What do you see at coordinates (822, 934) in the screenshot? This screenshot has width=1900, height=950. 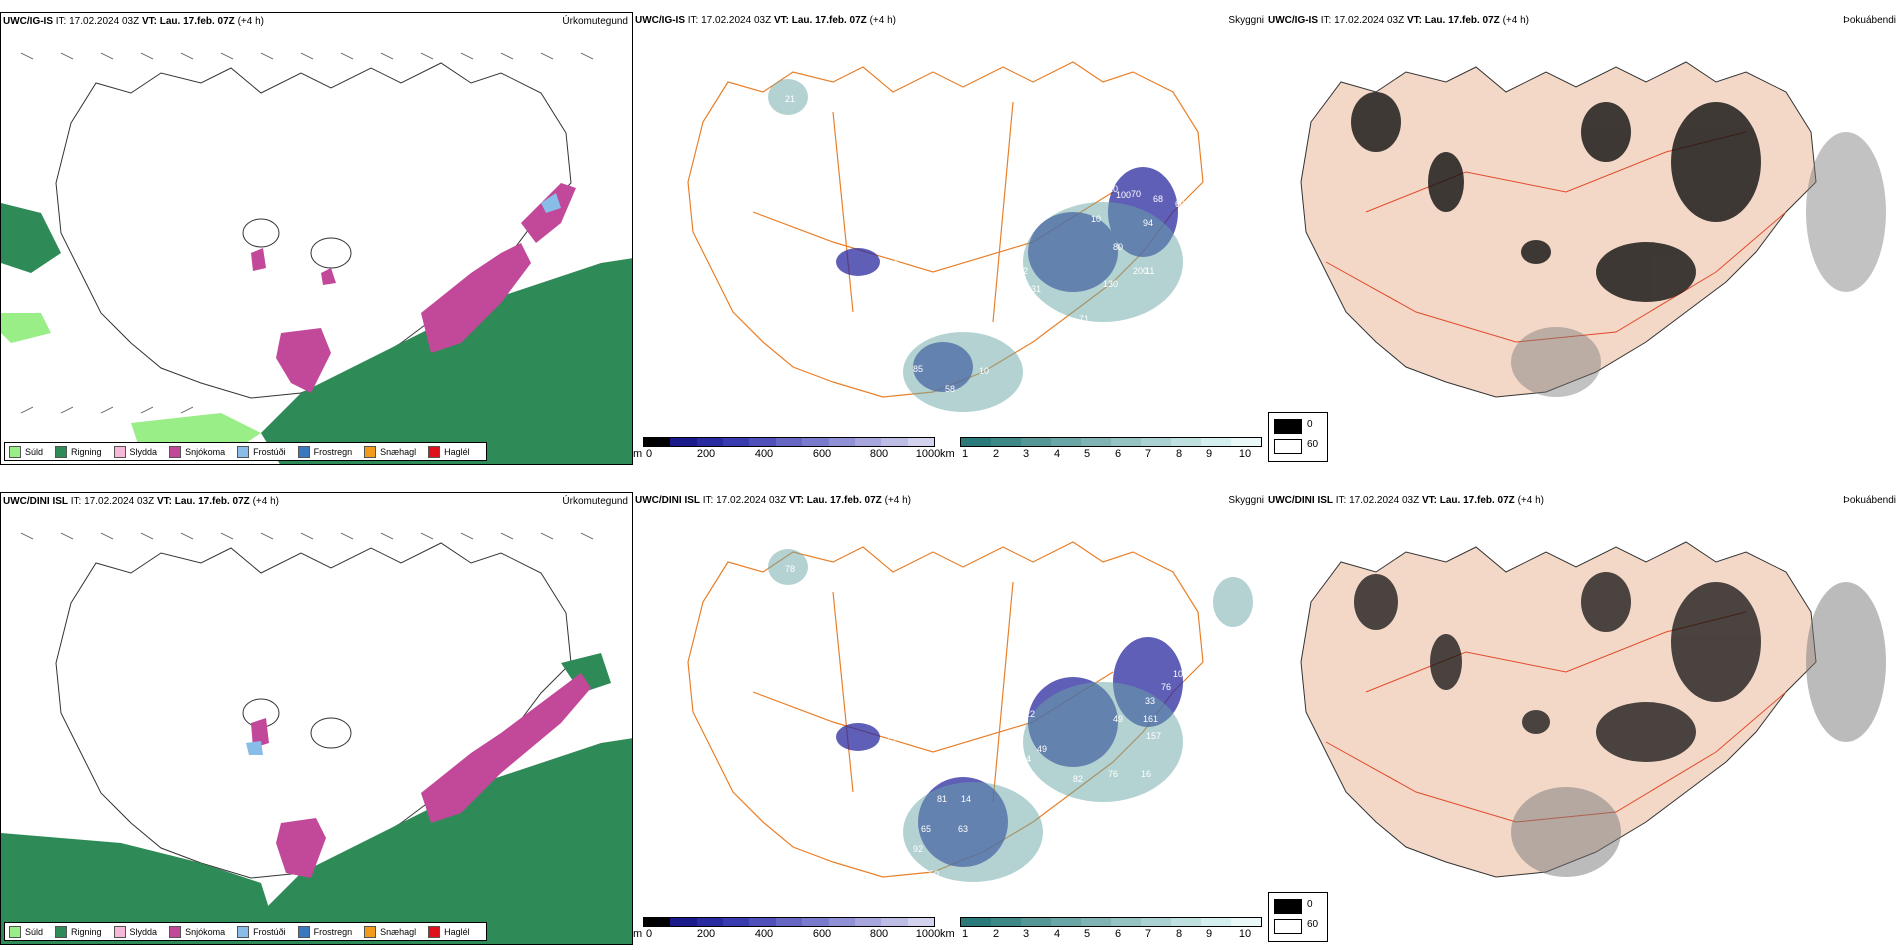 I see `ceiling-tick: 600` at bounding box center [822, 934].